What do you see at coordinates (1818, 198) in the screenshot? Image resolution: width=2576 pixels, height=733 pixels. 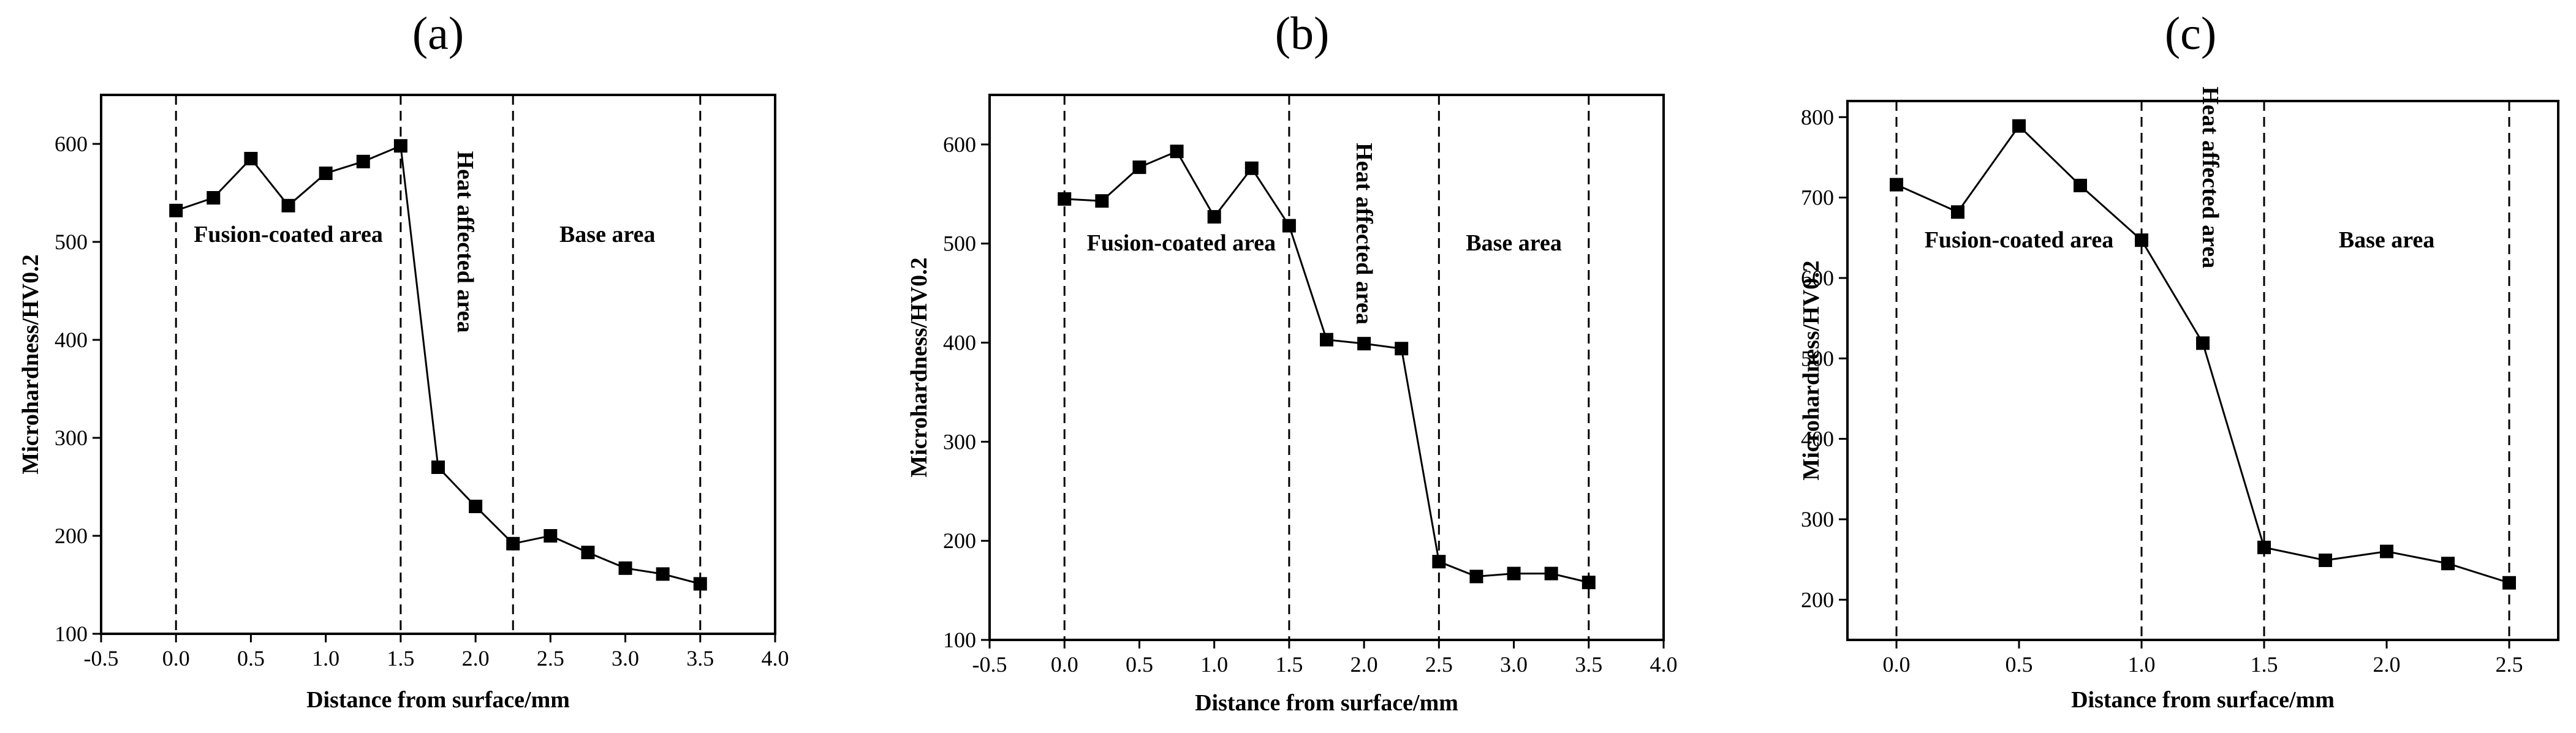 I see `y-tick-label: 700` at bounding box center [1818, 198].